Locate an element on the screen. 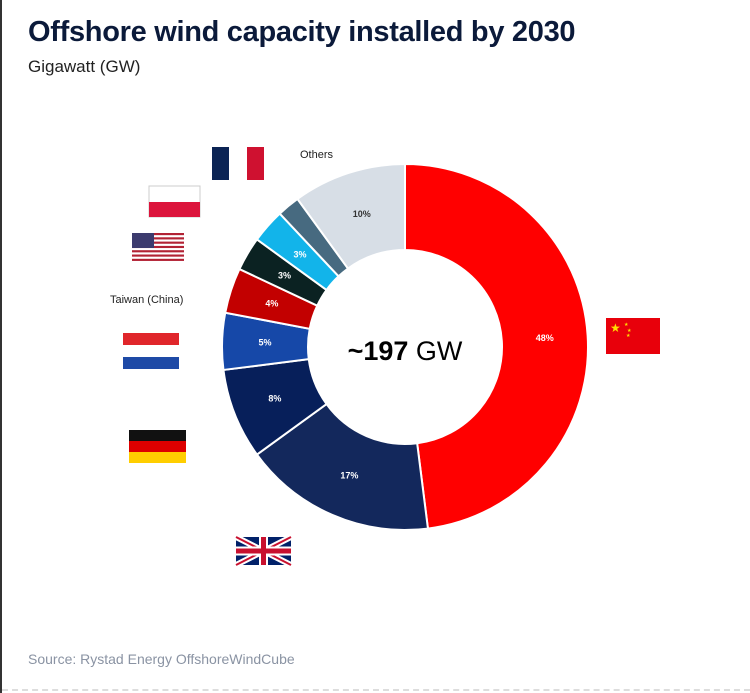 The width and height of the screenshot is (750, 693). center-label: ~197 GW is located at coordinates (405, 351).